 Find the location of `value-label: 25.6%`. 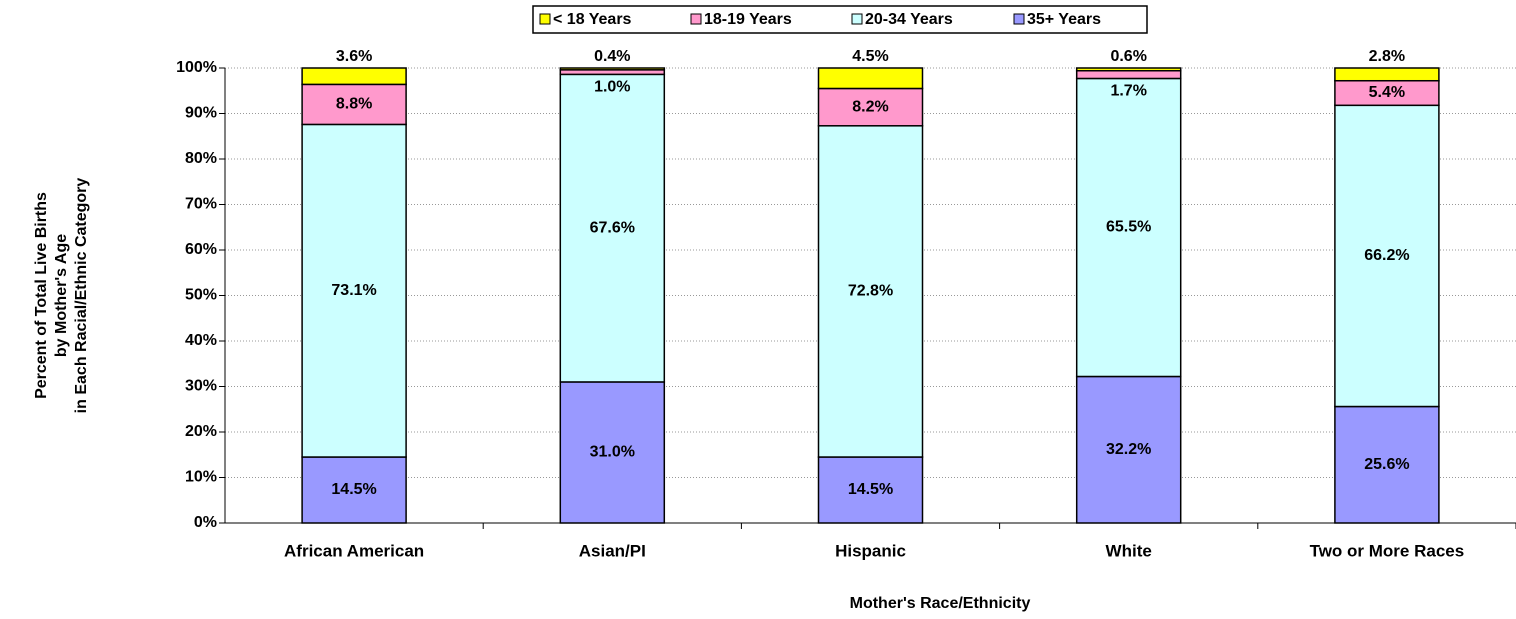

value-label: 25.6% is located at coordinates (1386, 464).